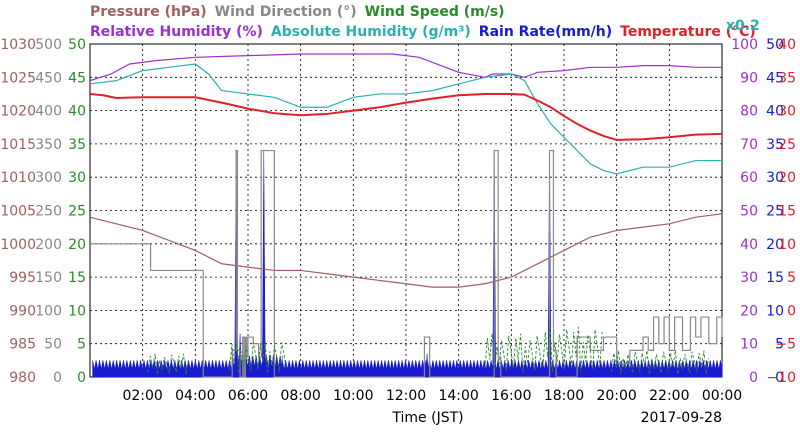 This screenshot has height=434, width=800. I want to click on x-tick-label: 08:00, so click(300, 396).